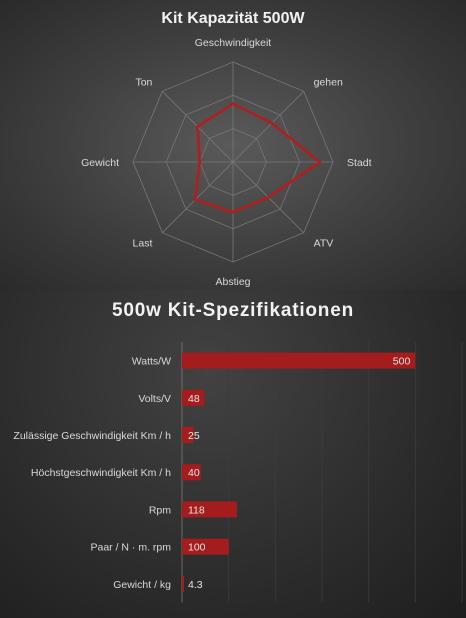 The image size is (466, 618). What do you see at coordinates (143, 82) in the screenshot?
I see `radar-axis-label: Ton` at bounding box center [143, 82].